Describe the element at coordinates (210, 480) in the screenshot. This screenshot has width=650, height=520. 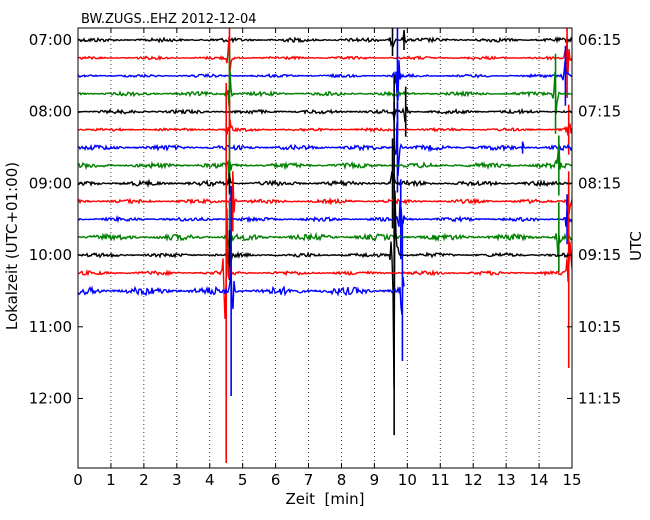
I see `x-tick-label-4: 4` at that location.